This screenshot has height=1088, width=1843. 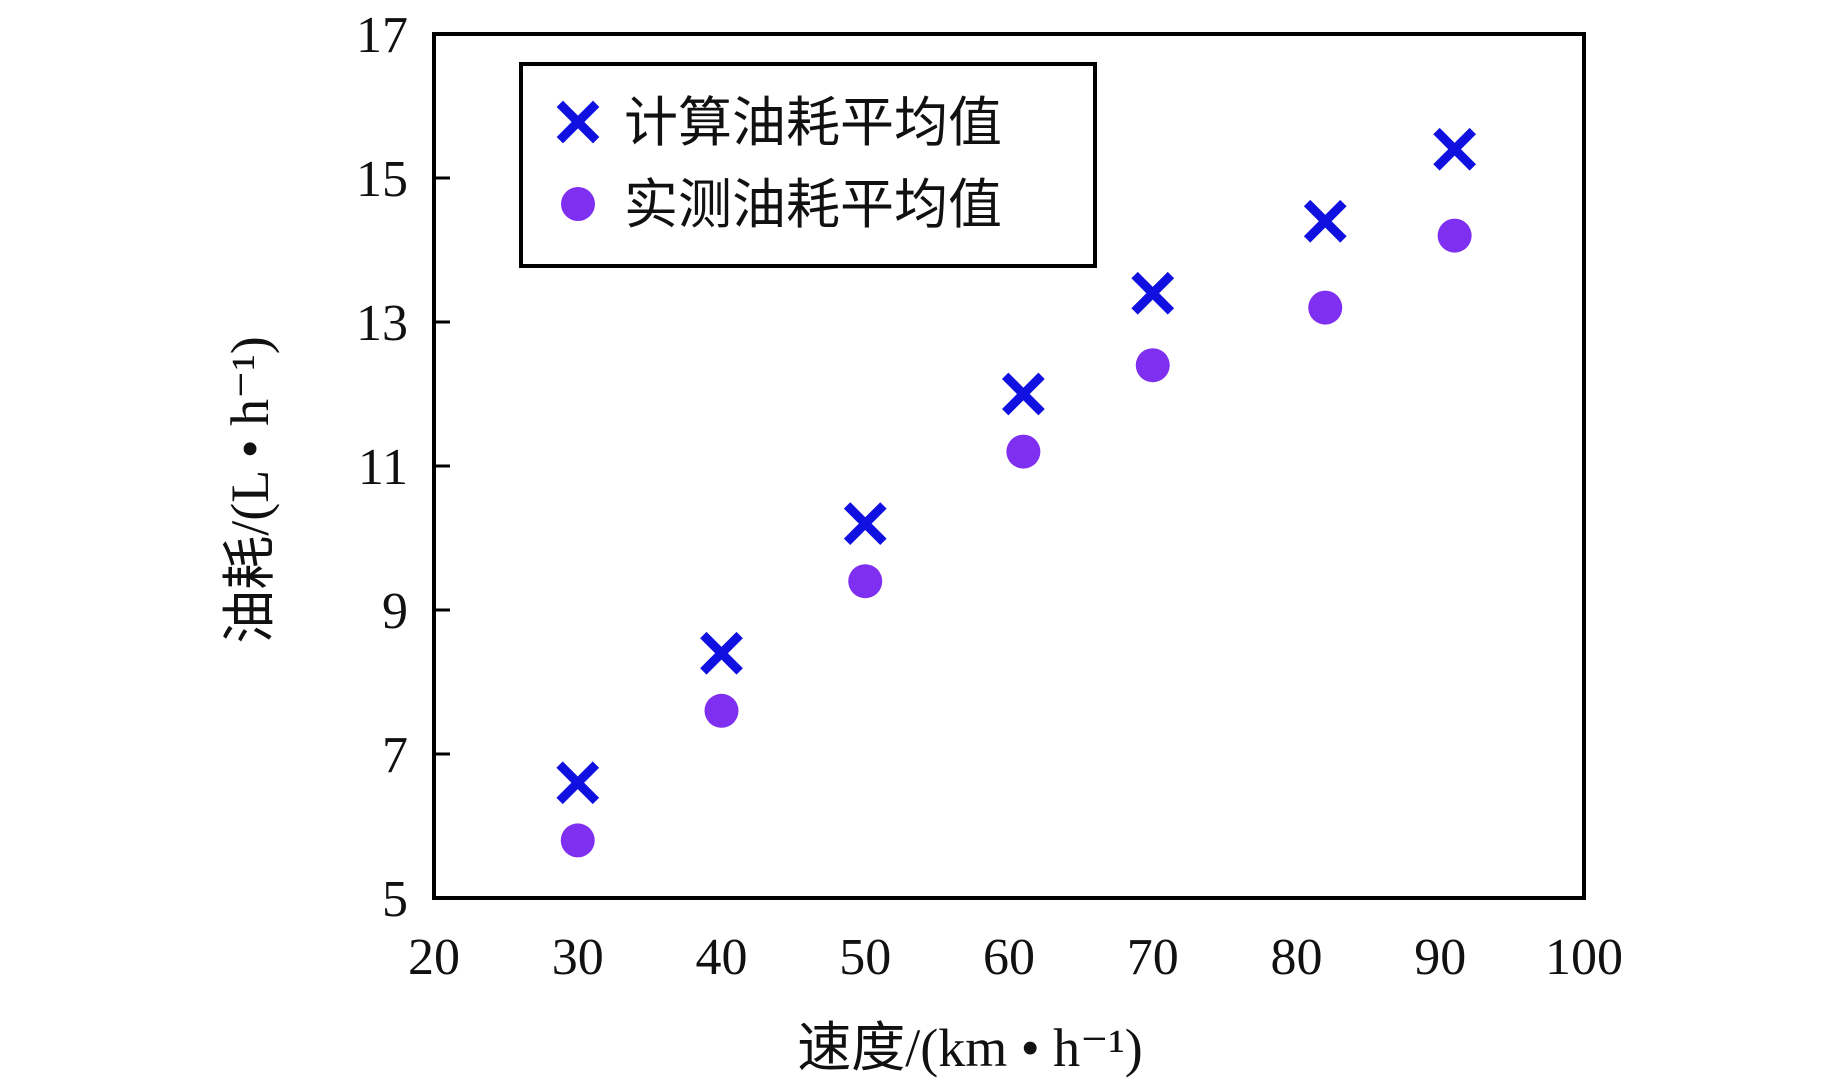 I want to click on legend-label: 实测油耗平均值, so click(x=813, y=205).